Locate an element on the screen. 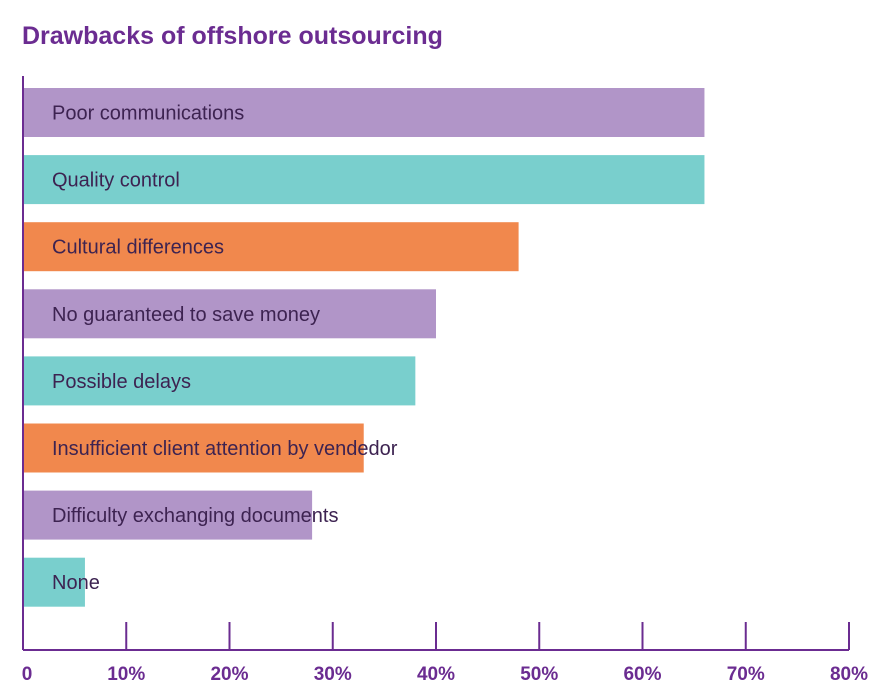 This screenshot has width=882, height=695. x-tick-label-1: 10% is located at coordinates (126, 674).